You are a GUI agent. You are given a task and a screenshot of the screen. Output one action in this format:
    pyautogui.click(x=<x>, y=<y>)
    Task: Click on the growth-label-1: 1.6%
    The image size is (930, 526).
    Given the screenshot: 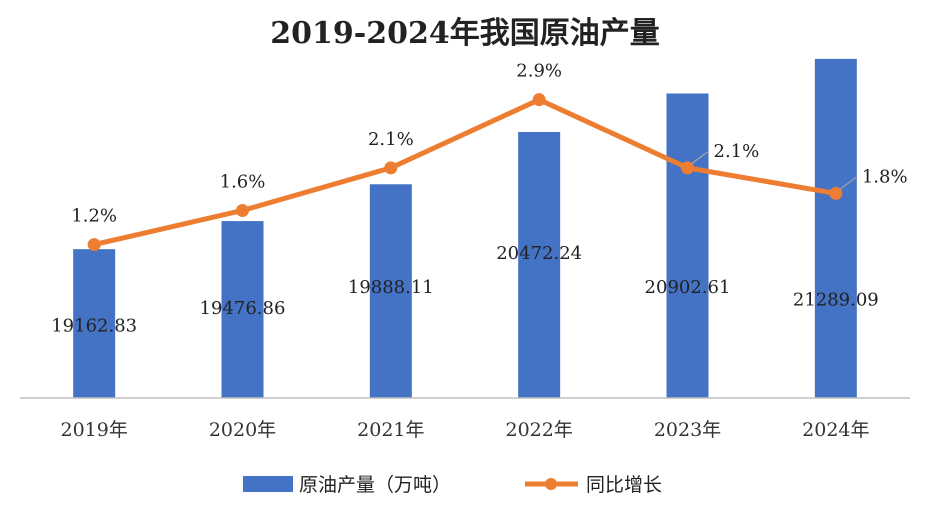 What is the action you would take?
    pyautogui.click(x=243, y=181)
    